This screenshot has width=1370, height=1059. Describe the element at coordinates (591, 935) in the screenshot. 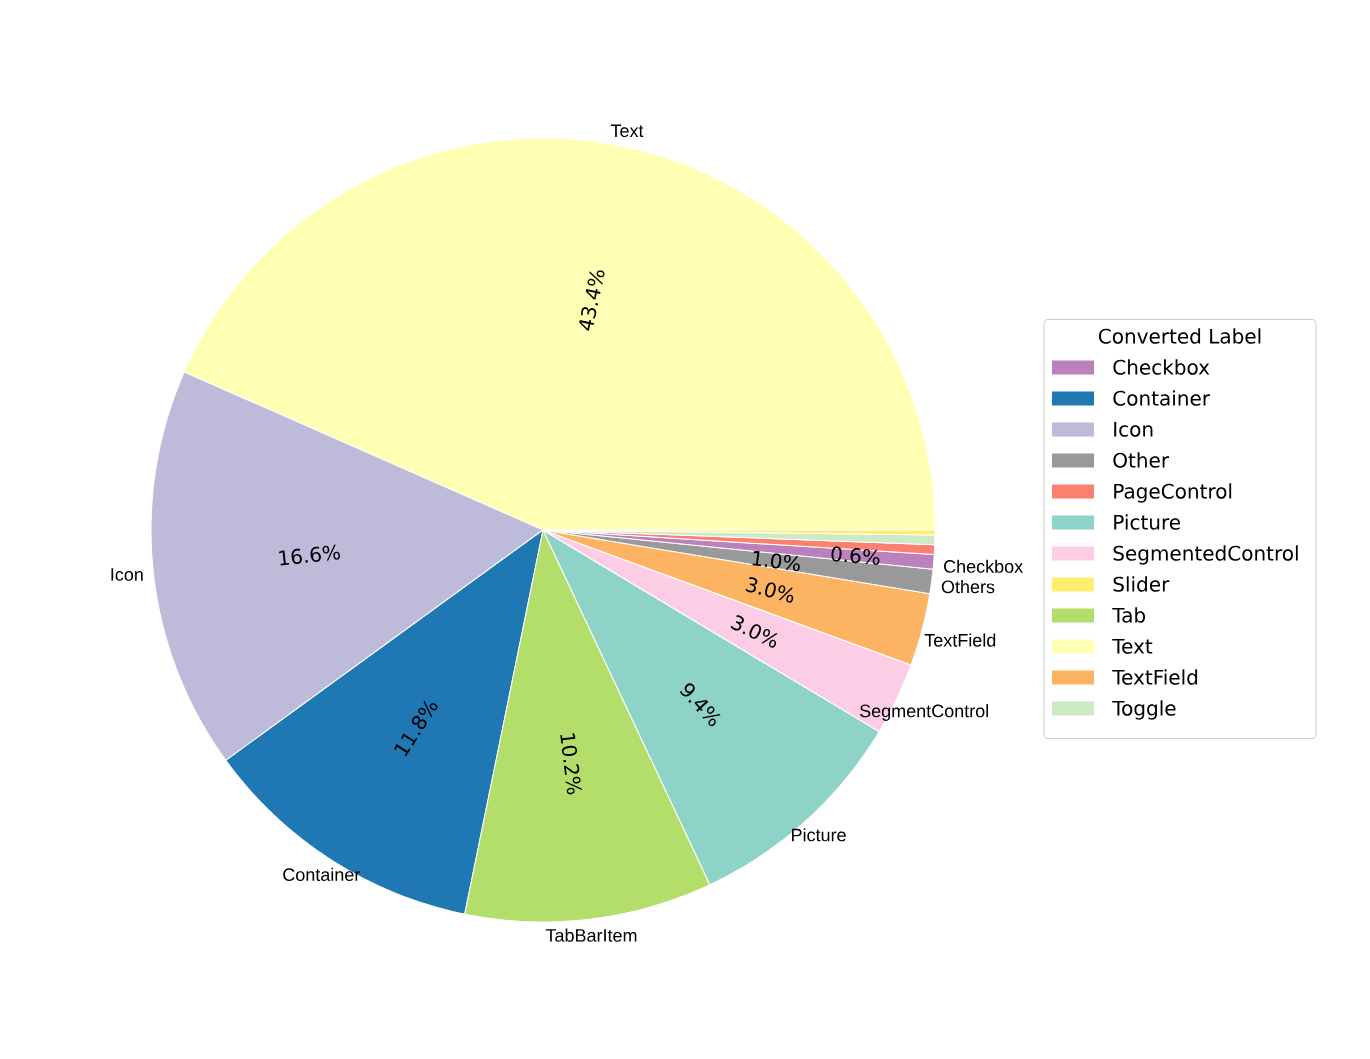

I see `text: TabBarItem` at that location.